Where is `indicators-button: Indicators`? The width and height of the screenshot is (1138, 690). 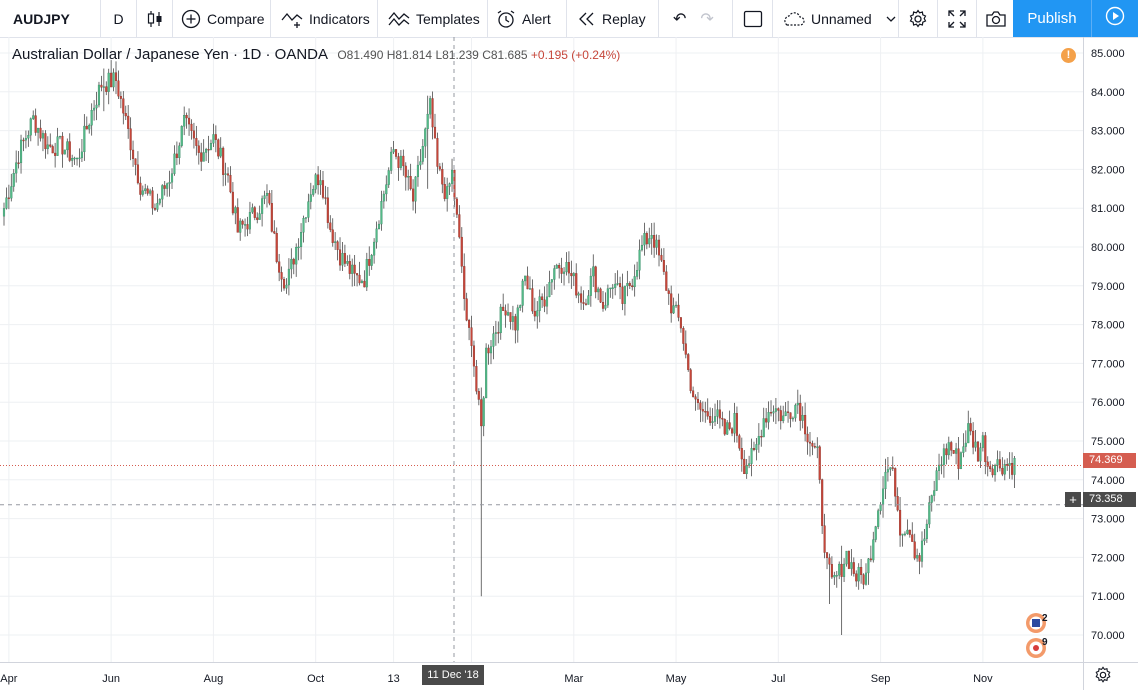 indicators-button: Indicators is located at coordinates (324, 18).